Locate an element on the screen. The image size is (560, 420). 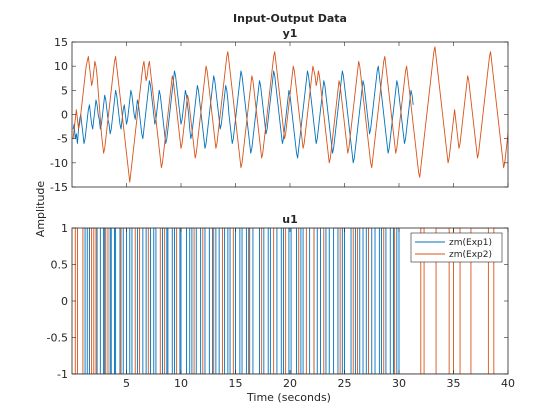
axes-u1-title: u1 is located at coordinates (290, 219).